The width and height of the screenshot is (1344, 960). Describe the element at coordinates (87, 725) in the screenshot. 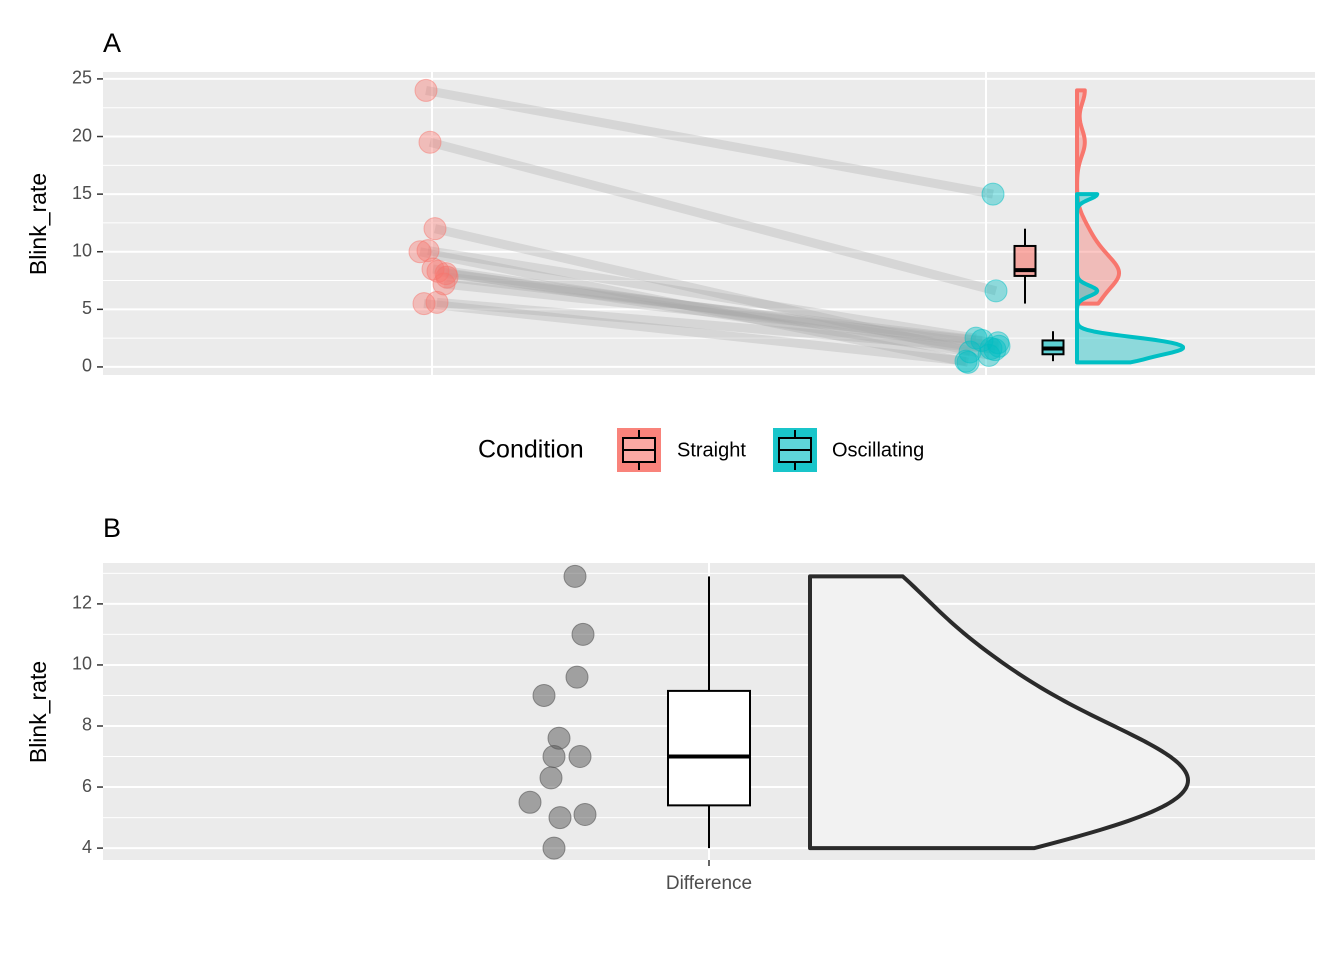

I see `y-tick-label: 8` at that location.